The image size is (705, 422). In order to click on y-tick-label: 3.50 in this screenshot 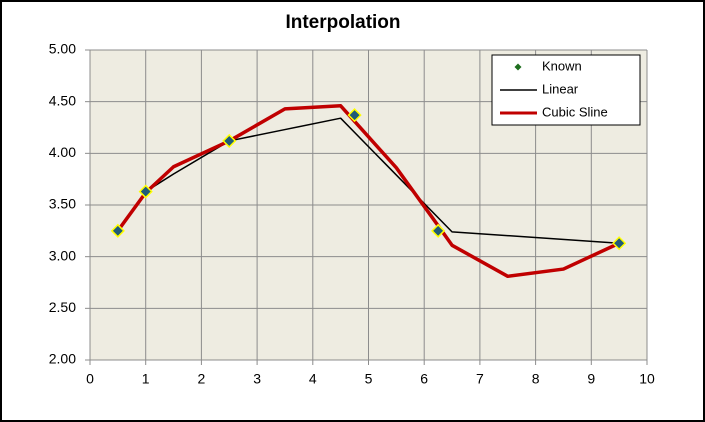, I will do `click(62, 204)`.